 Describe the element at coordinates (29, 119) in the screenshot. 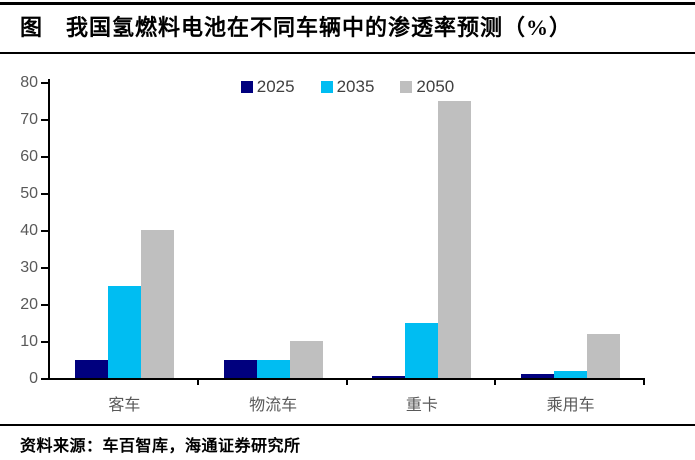

I see `y-axis-tick-label: 70` at that location.